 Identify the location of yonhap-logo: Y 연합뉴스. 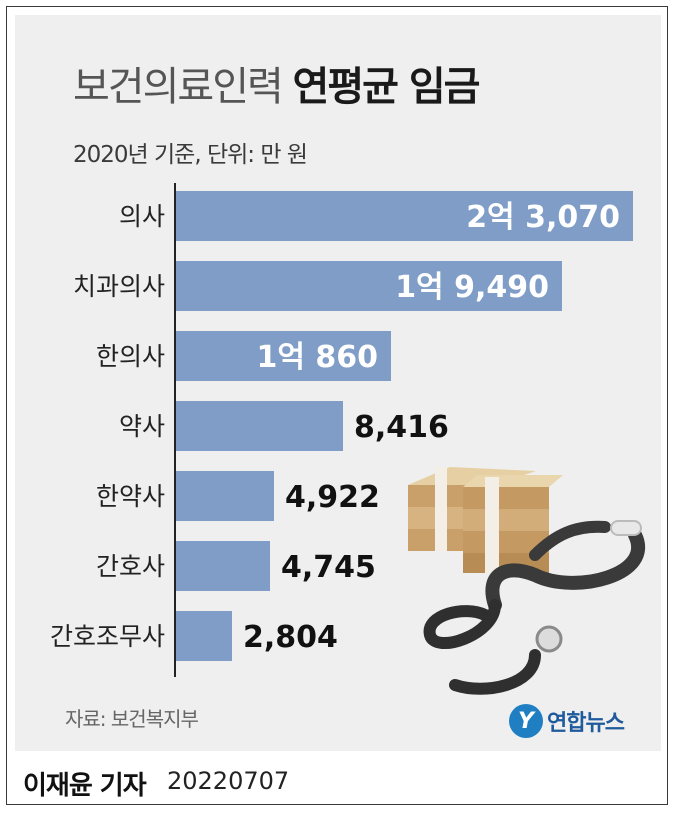
(567, 721).